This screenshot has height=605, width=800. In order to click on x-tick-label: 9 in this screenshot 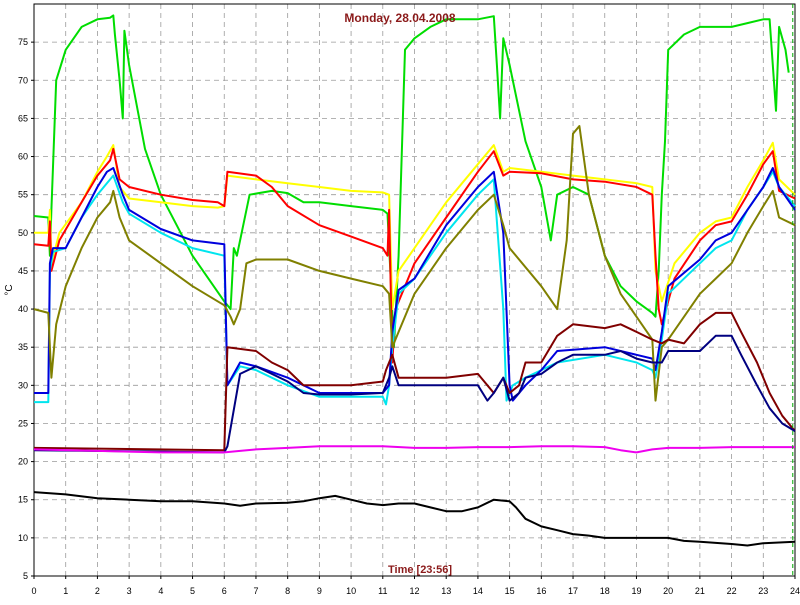, I will do `click(319, 591)`.